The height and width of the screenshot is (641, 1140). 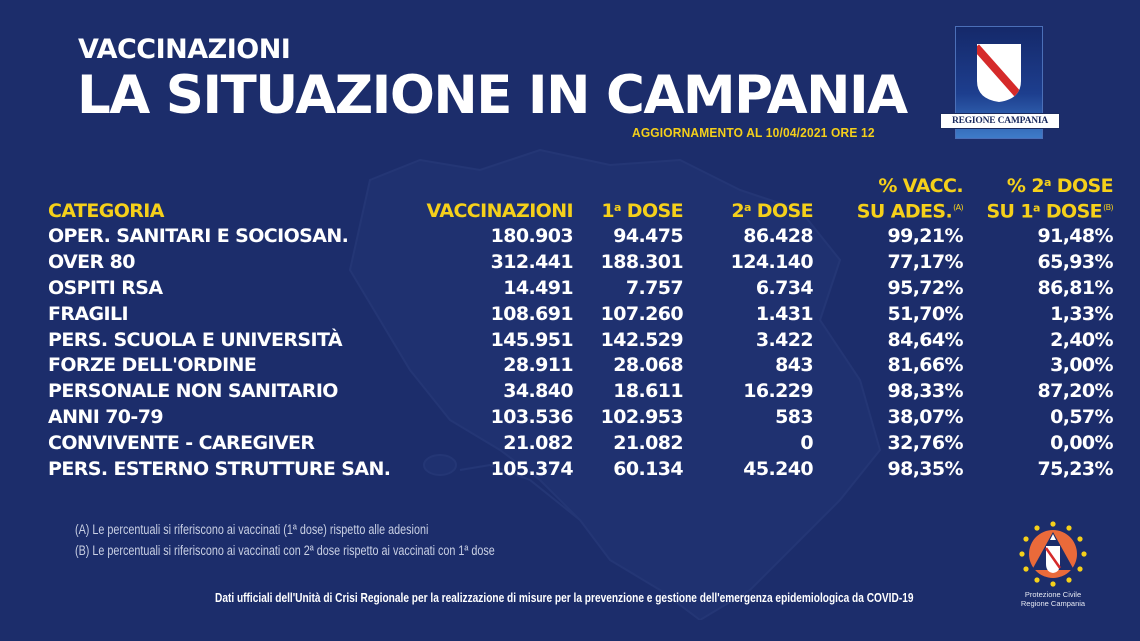 I want to click on cell-pct-vacc: 81,66%, so click(x=925, y=365).